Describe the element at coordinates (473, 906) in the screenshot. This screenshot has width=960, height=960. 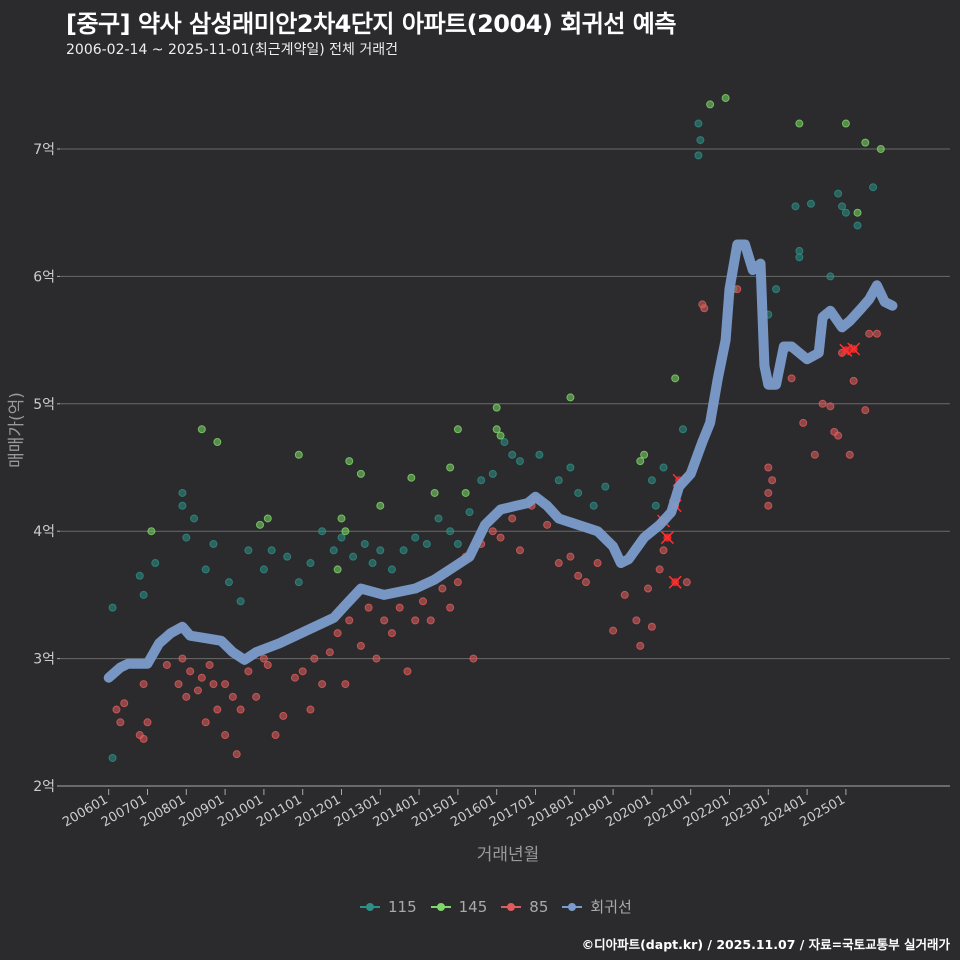
I see `legend-label: 145` at that location.